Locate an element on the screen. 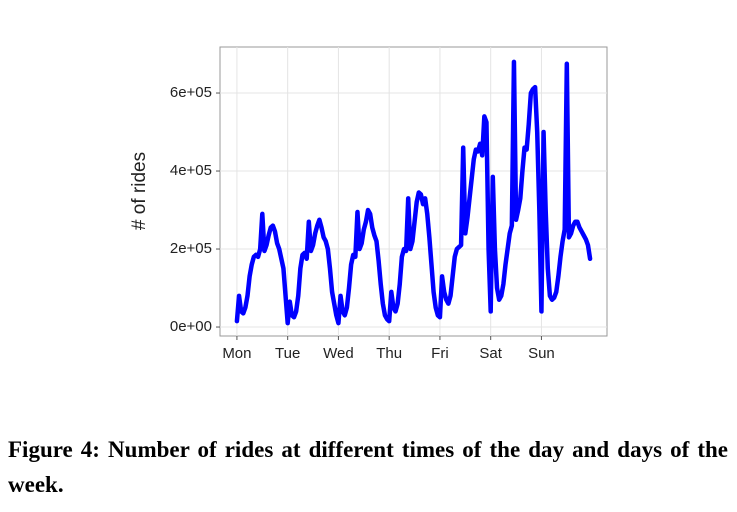 This screenshot has width=737, height=512. y-tick-label: 2e+05 is located at coordinates (191, 248).